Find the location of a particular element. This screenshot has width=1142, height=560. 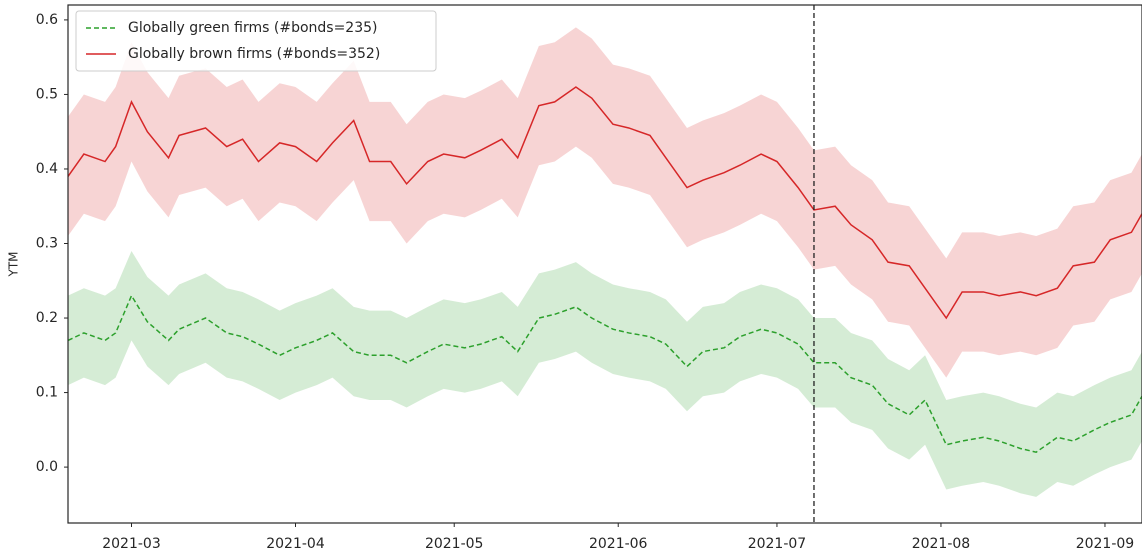

legend-label: Globally brown firms (#bonds=352) is located at coordinates (254, 54).